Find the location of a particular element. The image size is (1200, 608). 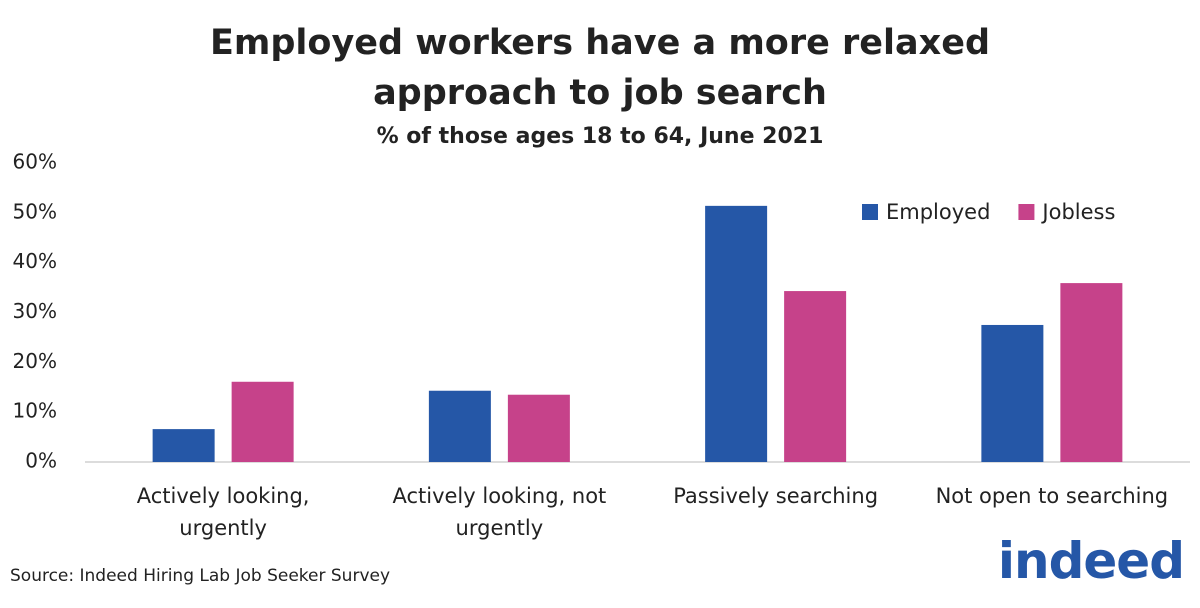

y-tick-label: 60% is located at coordinates (35, 162).